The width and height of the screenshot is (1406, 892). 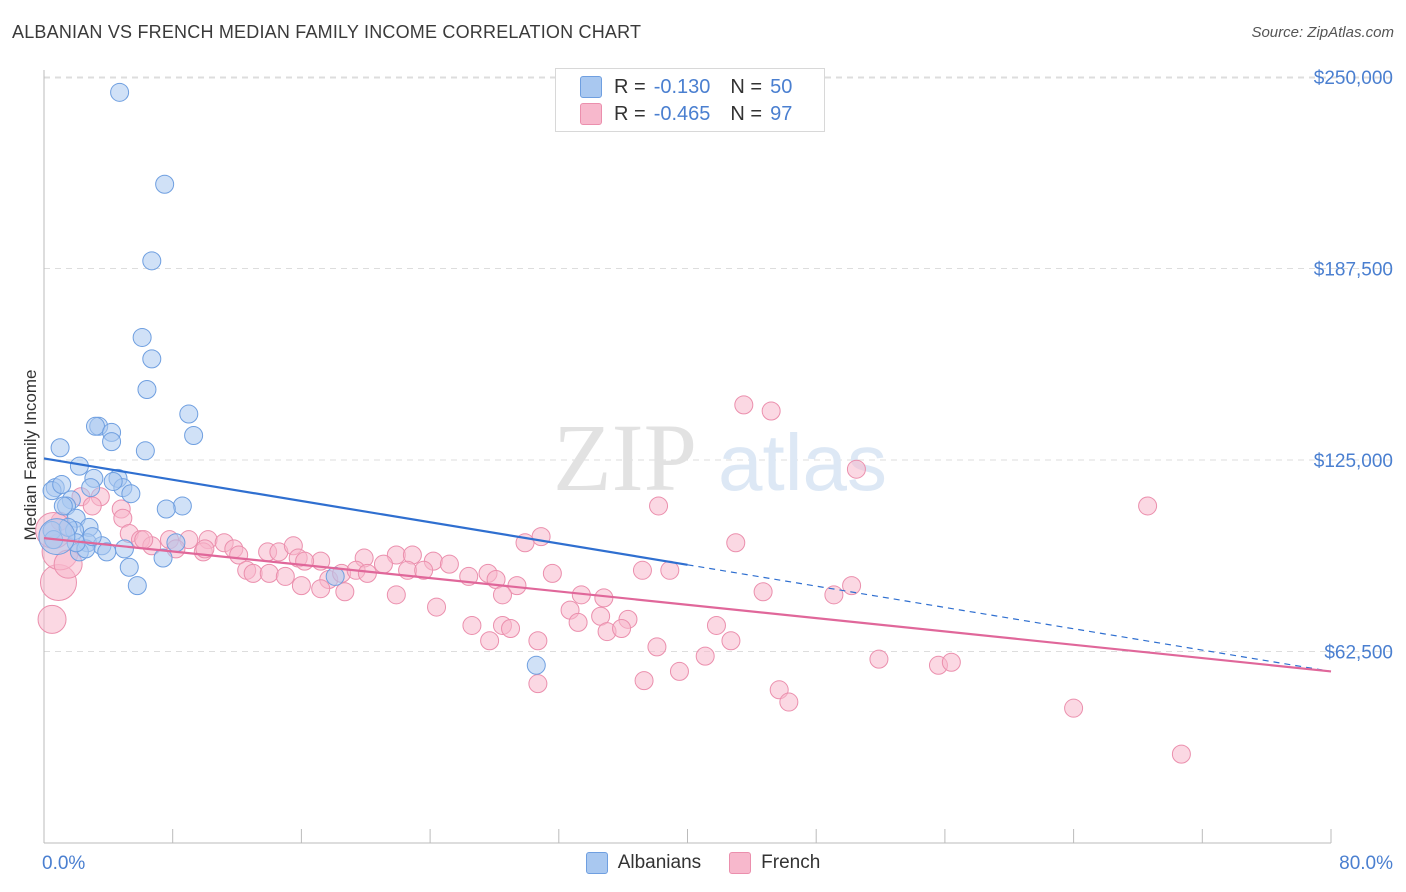 I want to click on series-legend: Albanians French, so click(x=703, y=863).